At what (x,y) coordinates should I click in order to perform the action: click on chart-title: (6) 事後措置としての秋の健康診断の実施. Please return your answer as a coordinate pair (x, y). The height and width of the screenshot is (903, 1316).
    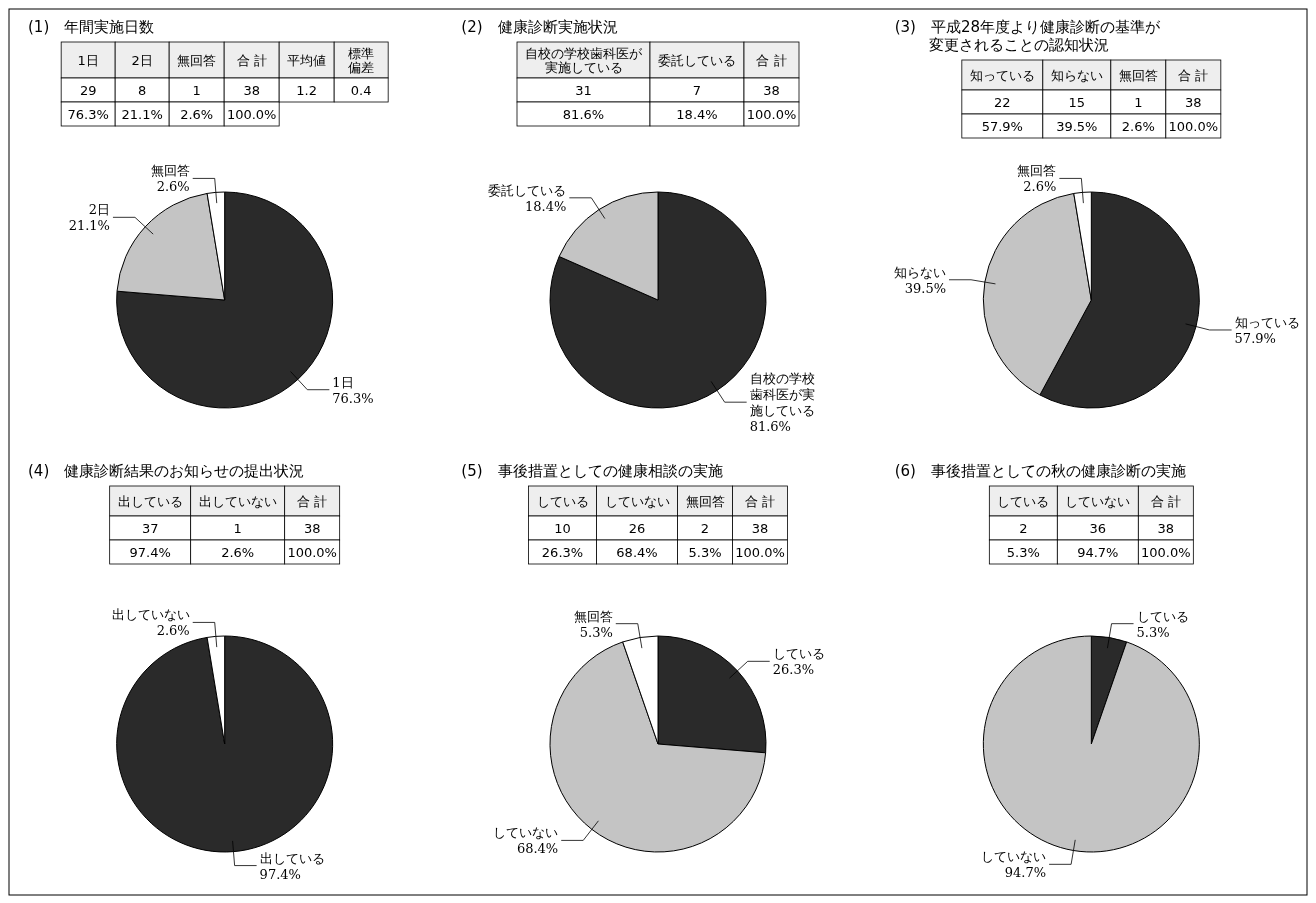
    Looking at the image, I should click on (1040, 471).